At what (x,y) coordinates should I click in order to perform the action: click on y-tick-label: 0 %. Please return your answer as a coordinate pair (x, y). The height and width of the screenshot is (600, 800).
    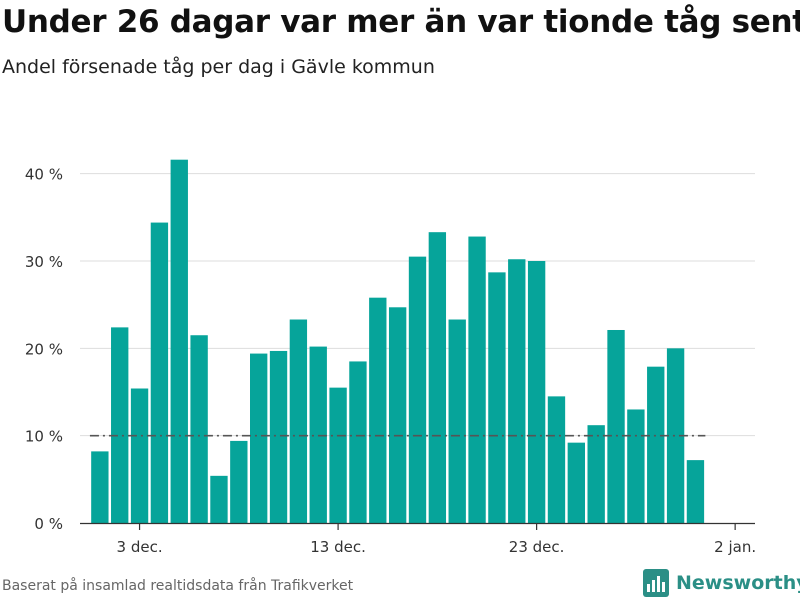
    Looking at the image, I should click on (48, 524).